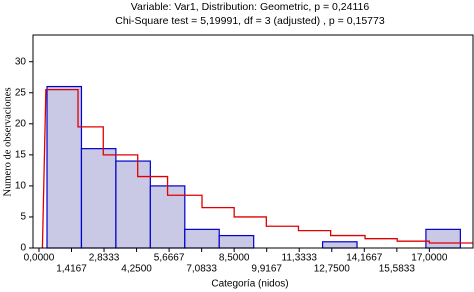 Image resolution: width=474 pixels, height=292 pixels. What do you see at coordinates (23, 248) in the screenshot?
I see `y-tick-label: 0` at bounding box center [23, 248].